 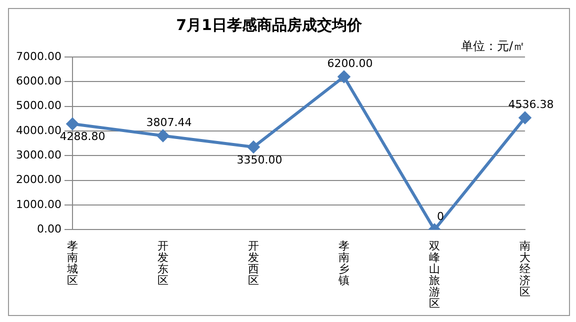 I want to click on y-tick-label: 3000.00, so click(x=39, y=155).